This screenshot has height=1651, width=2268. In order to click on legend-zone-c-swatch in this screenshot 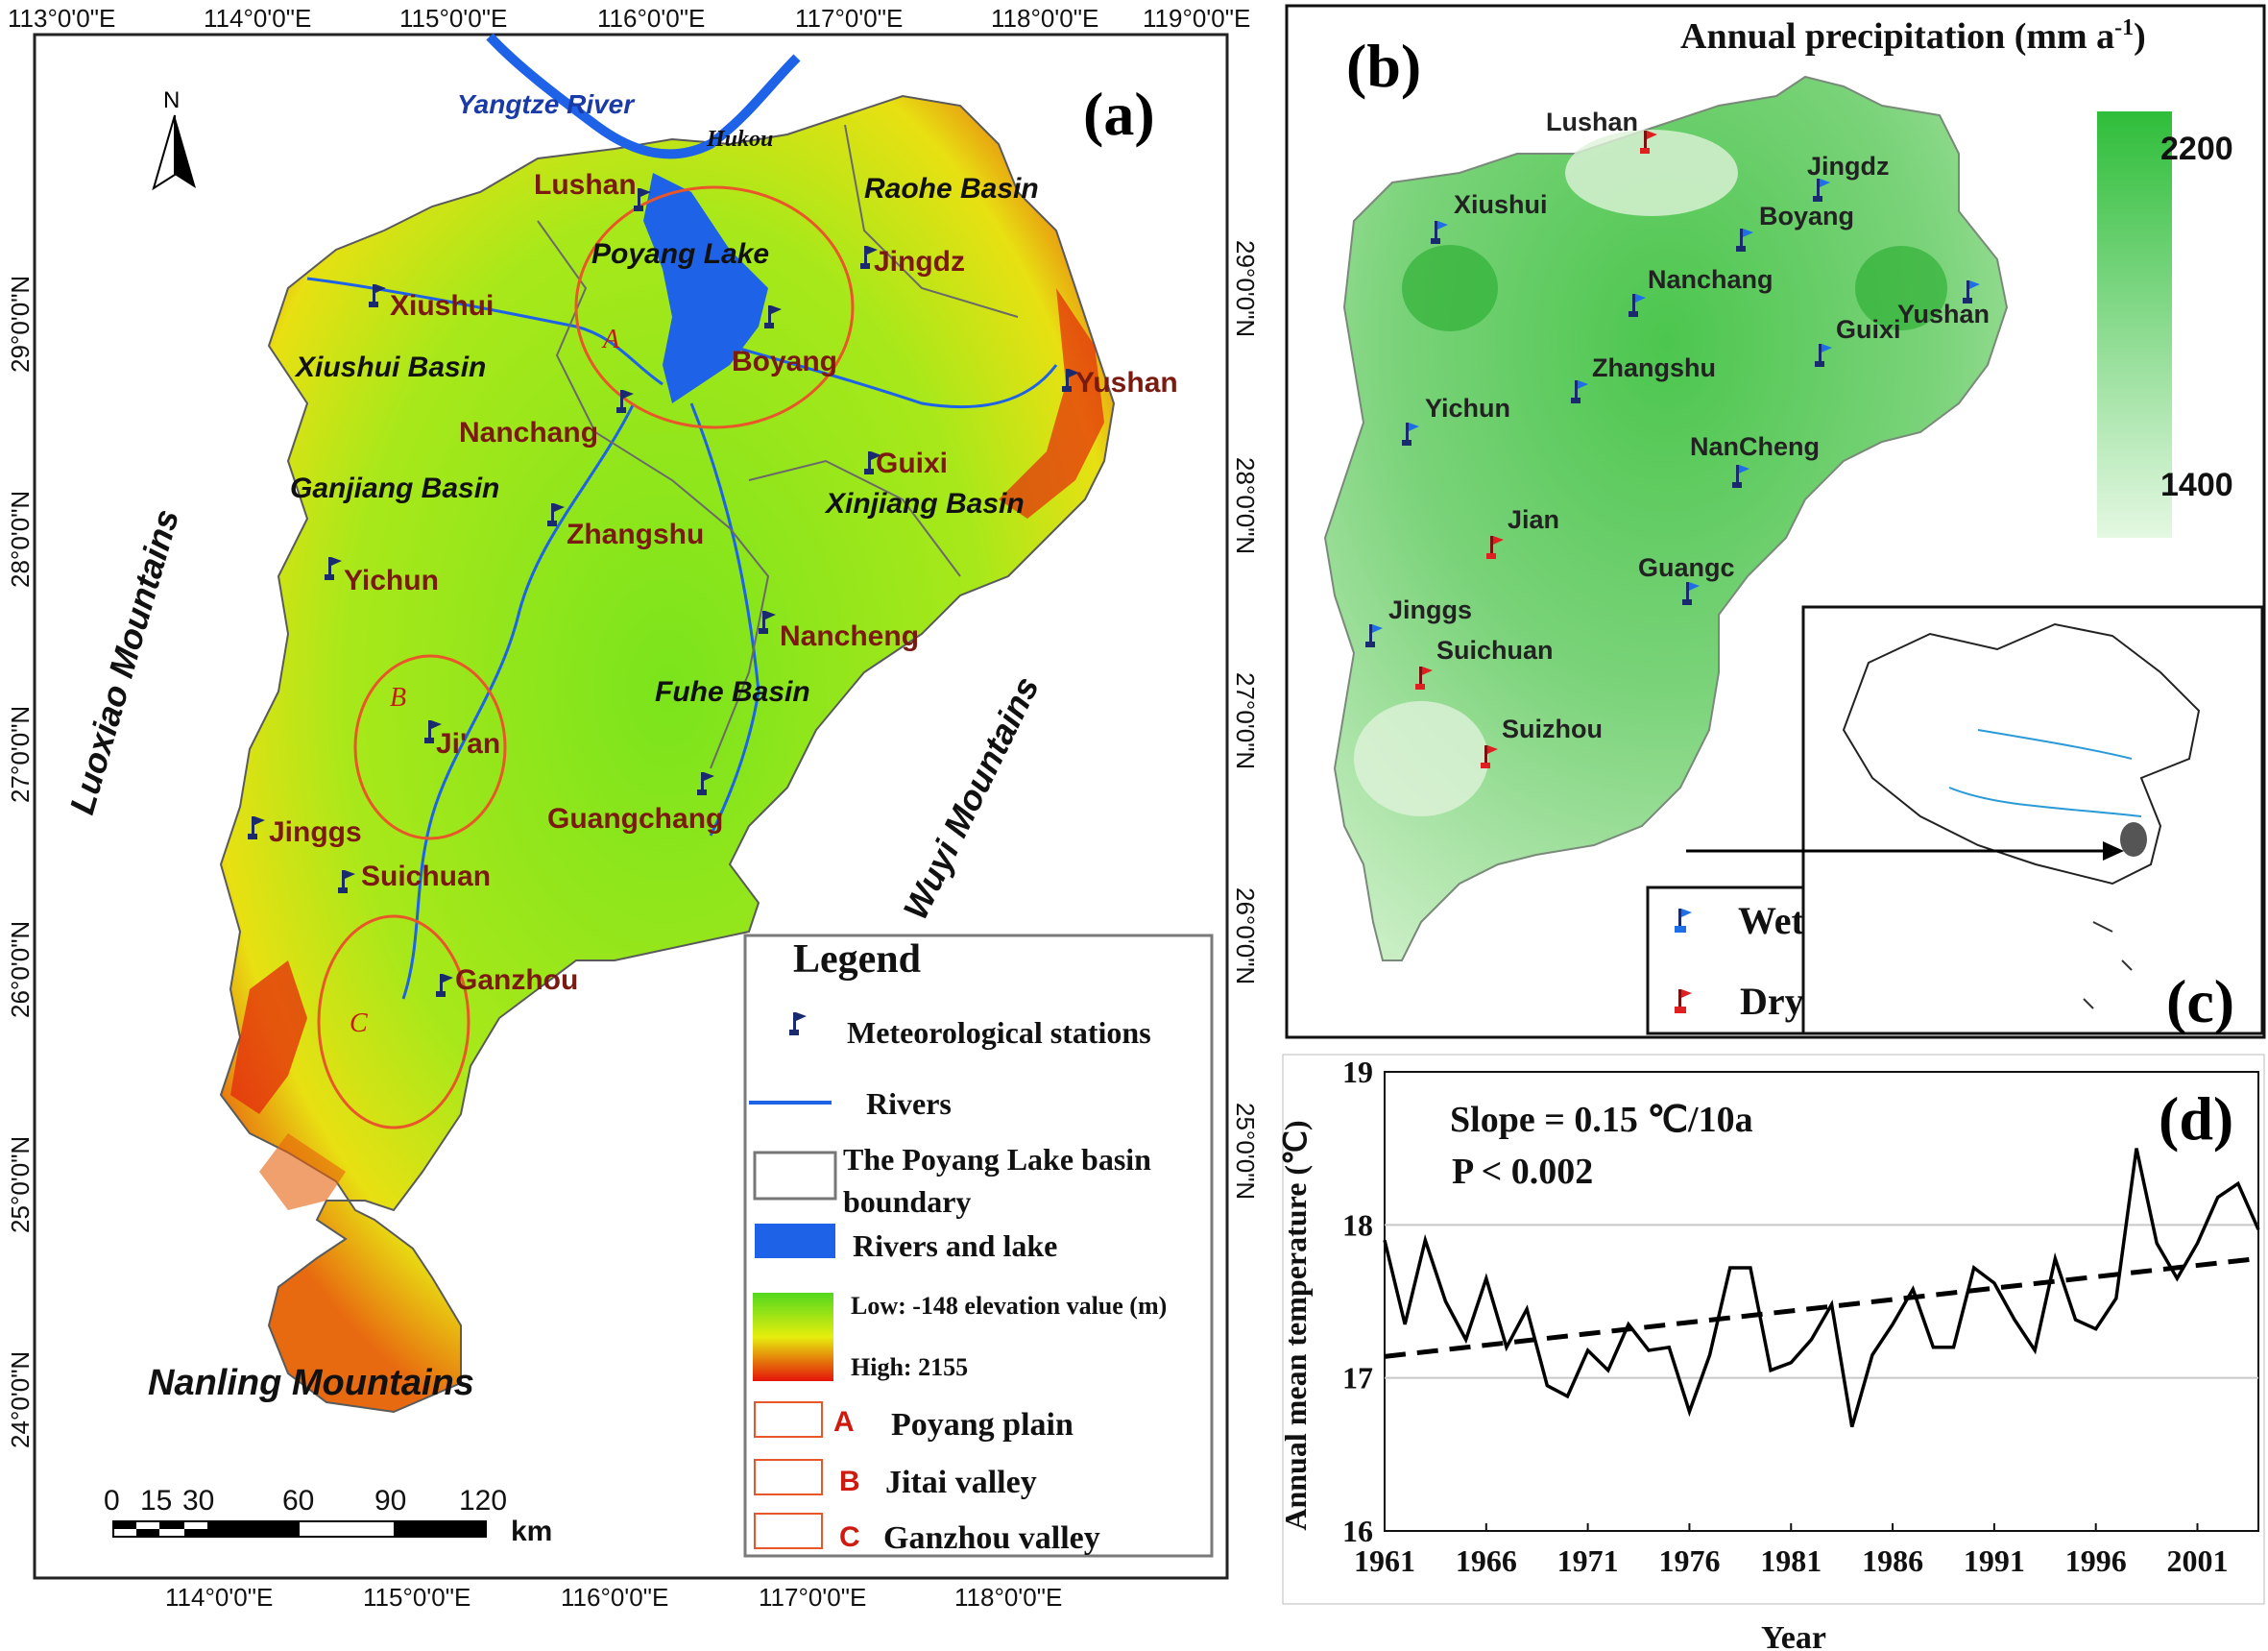, I will do `click(789, 1531)`.